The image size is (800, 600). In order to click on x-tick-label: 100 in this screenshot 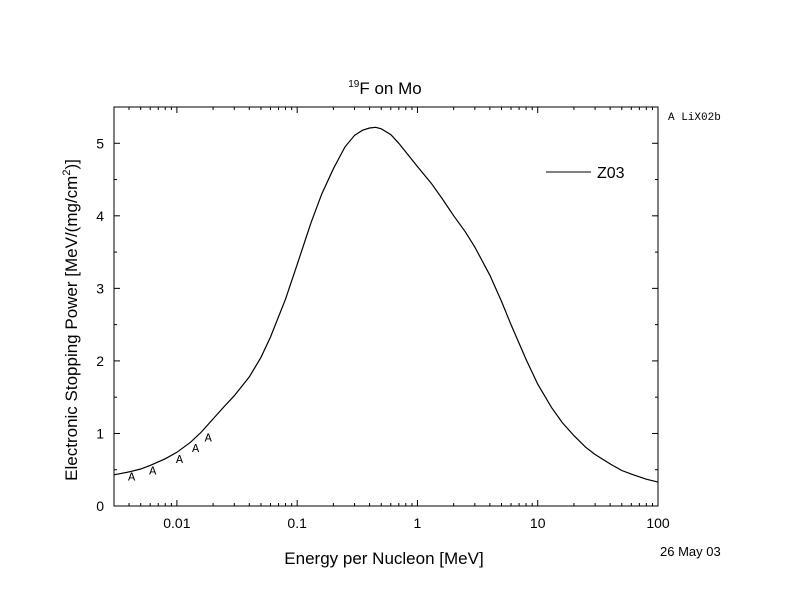, I will do `click(658, 523)`.